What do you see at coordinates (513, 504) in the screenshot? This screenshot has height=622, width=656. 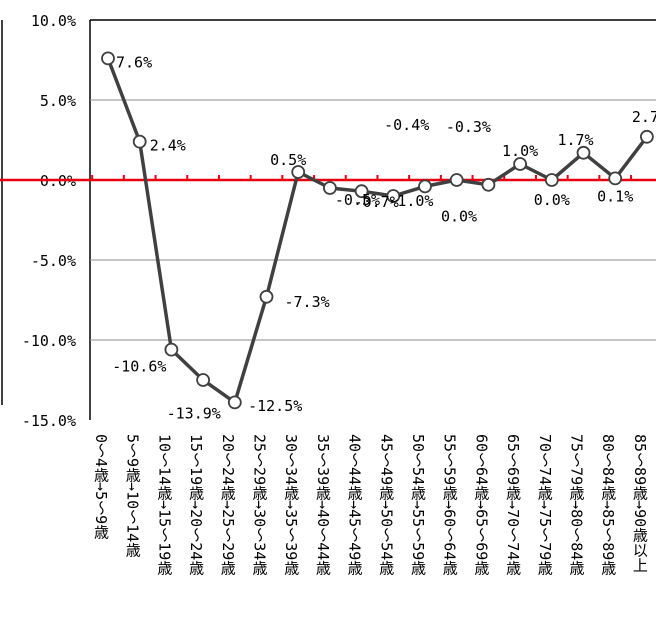 I see `x-tick-label: 65～69歳→70～74歳` at bounding box center [513, 504].